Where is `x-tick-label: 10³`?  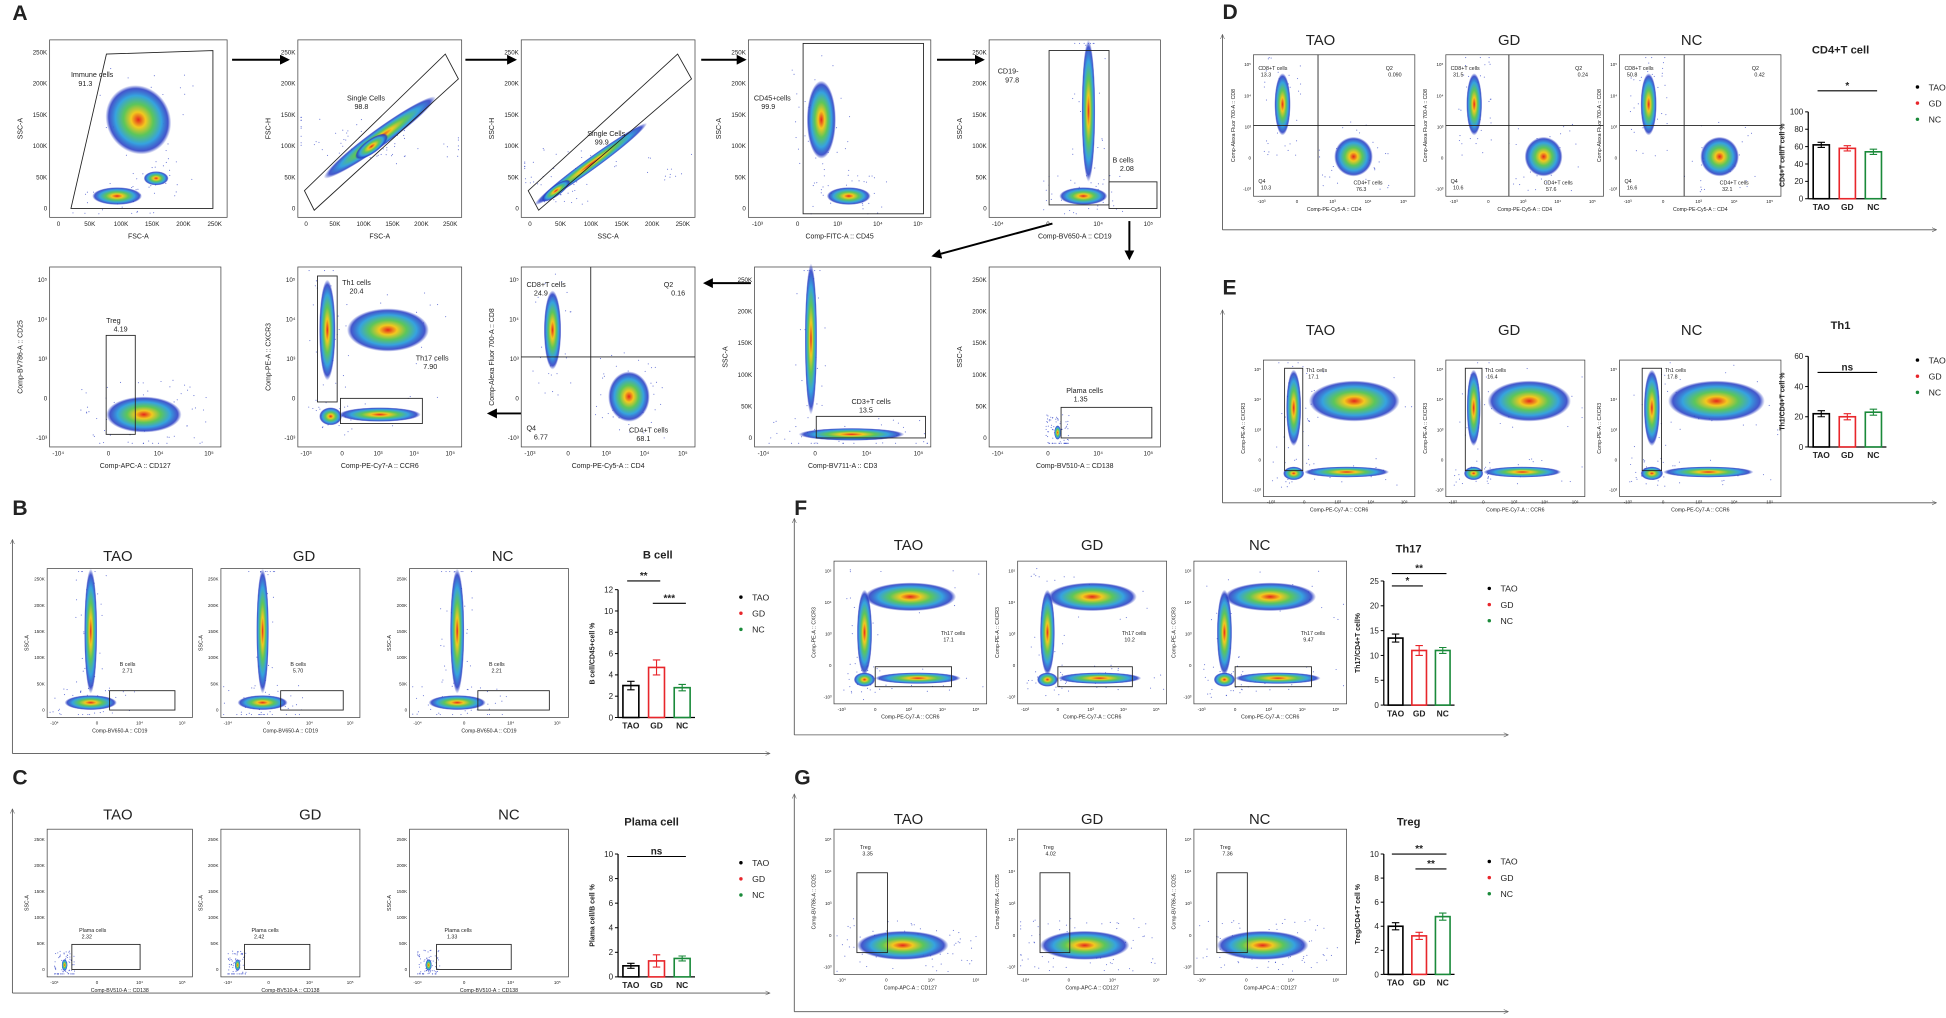 x-tick-label: 10³ is located at coordinates (606, 454).